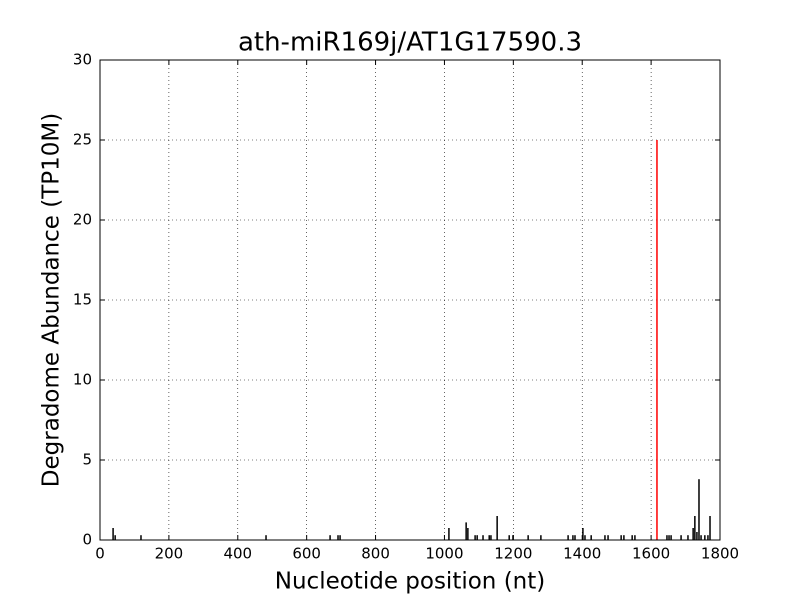 This screenshot has width=800, height=600. I want to click on x-tick-label: 200, so click(169, 554).